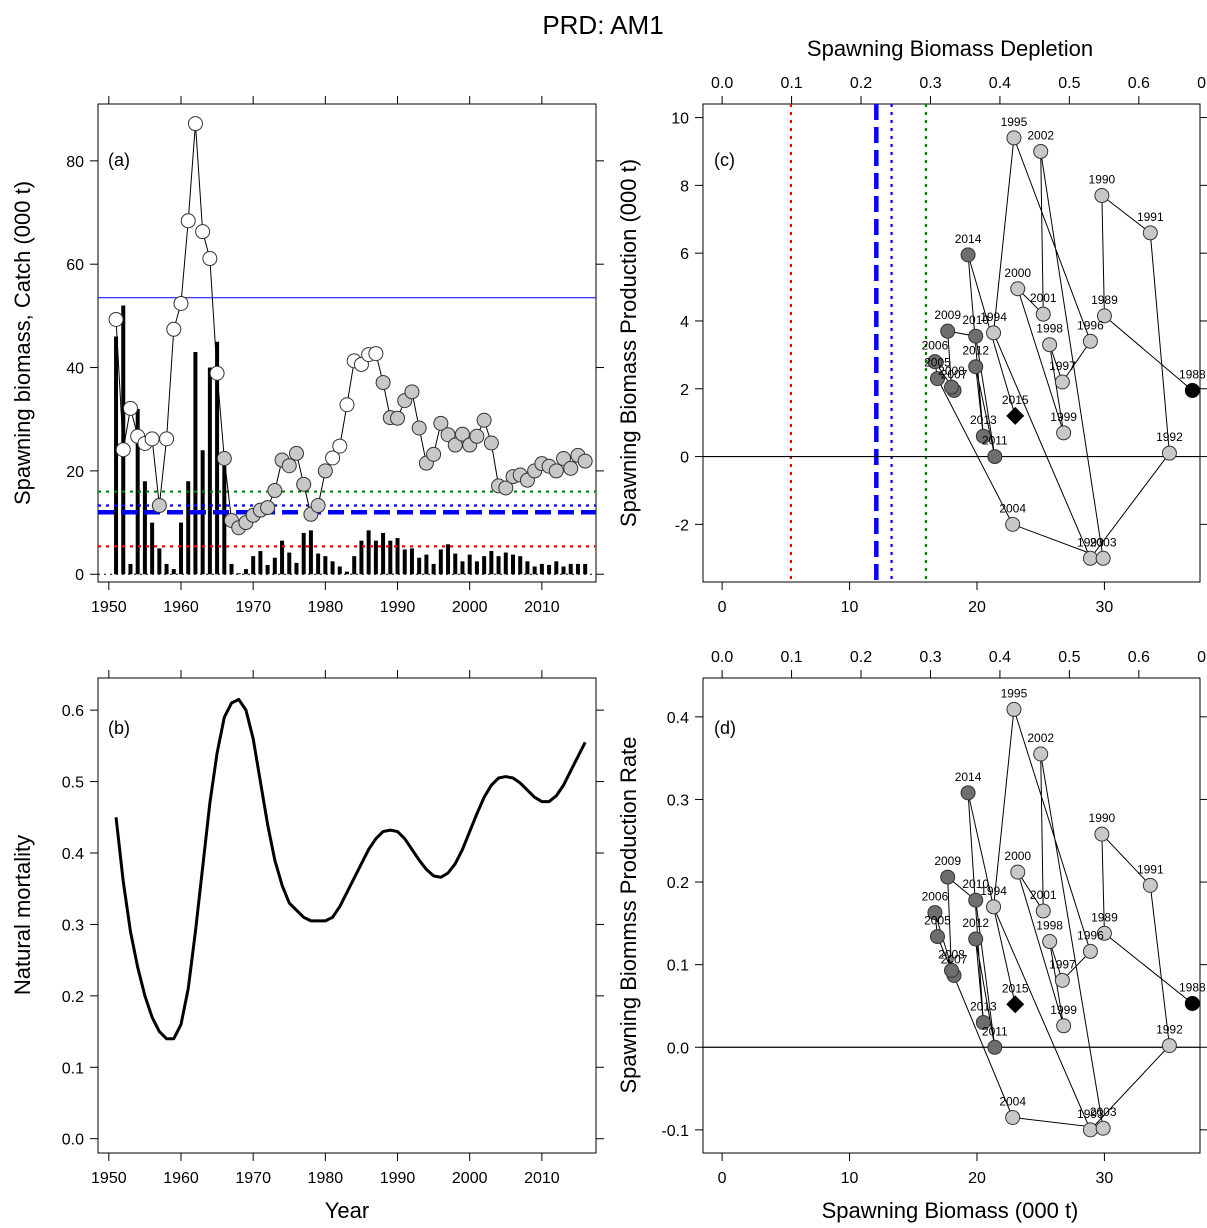  What do you see at coordinates (722, 607) in the screenshot?
I see `x-tick-label: 0` at bounding box center [722, 607].